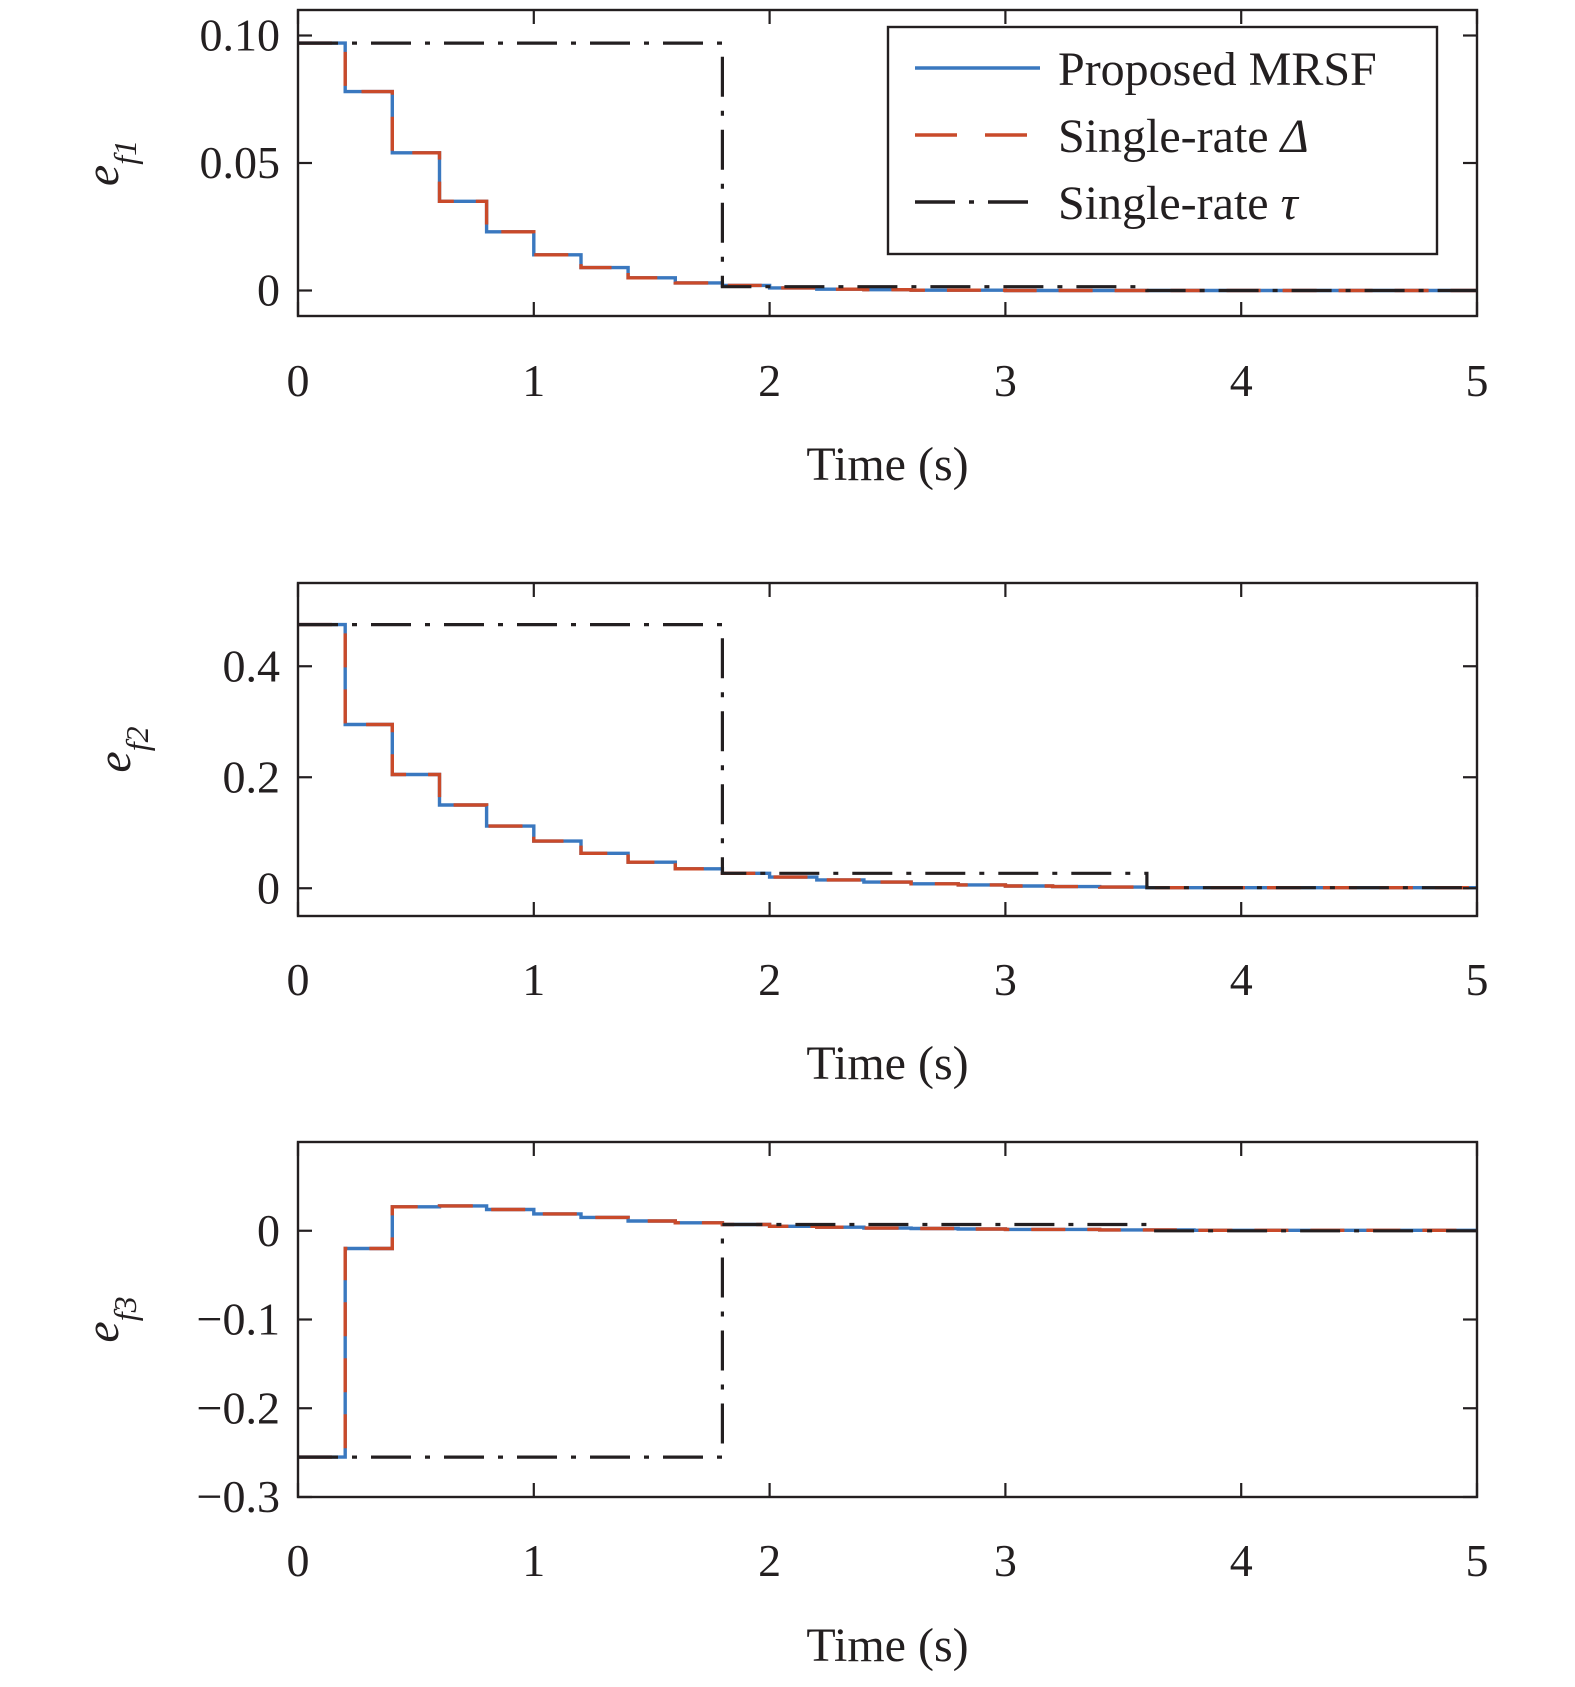 The image size is (1575, 1687). What do you see at coordinates (125, 1308) in the screenshot?
I see `y-axis-title-sub: f3` at bounding box center [125, 1308].